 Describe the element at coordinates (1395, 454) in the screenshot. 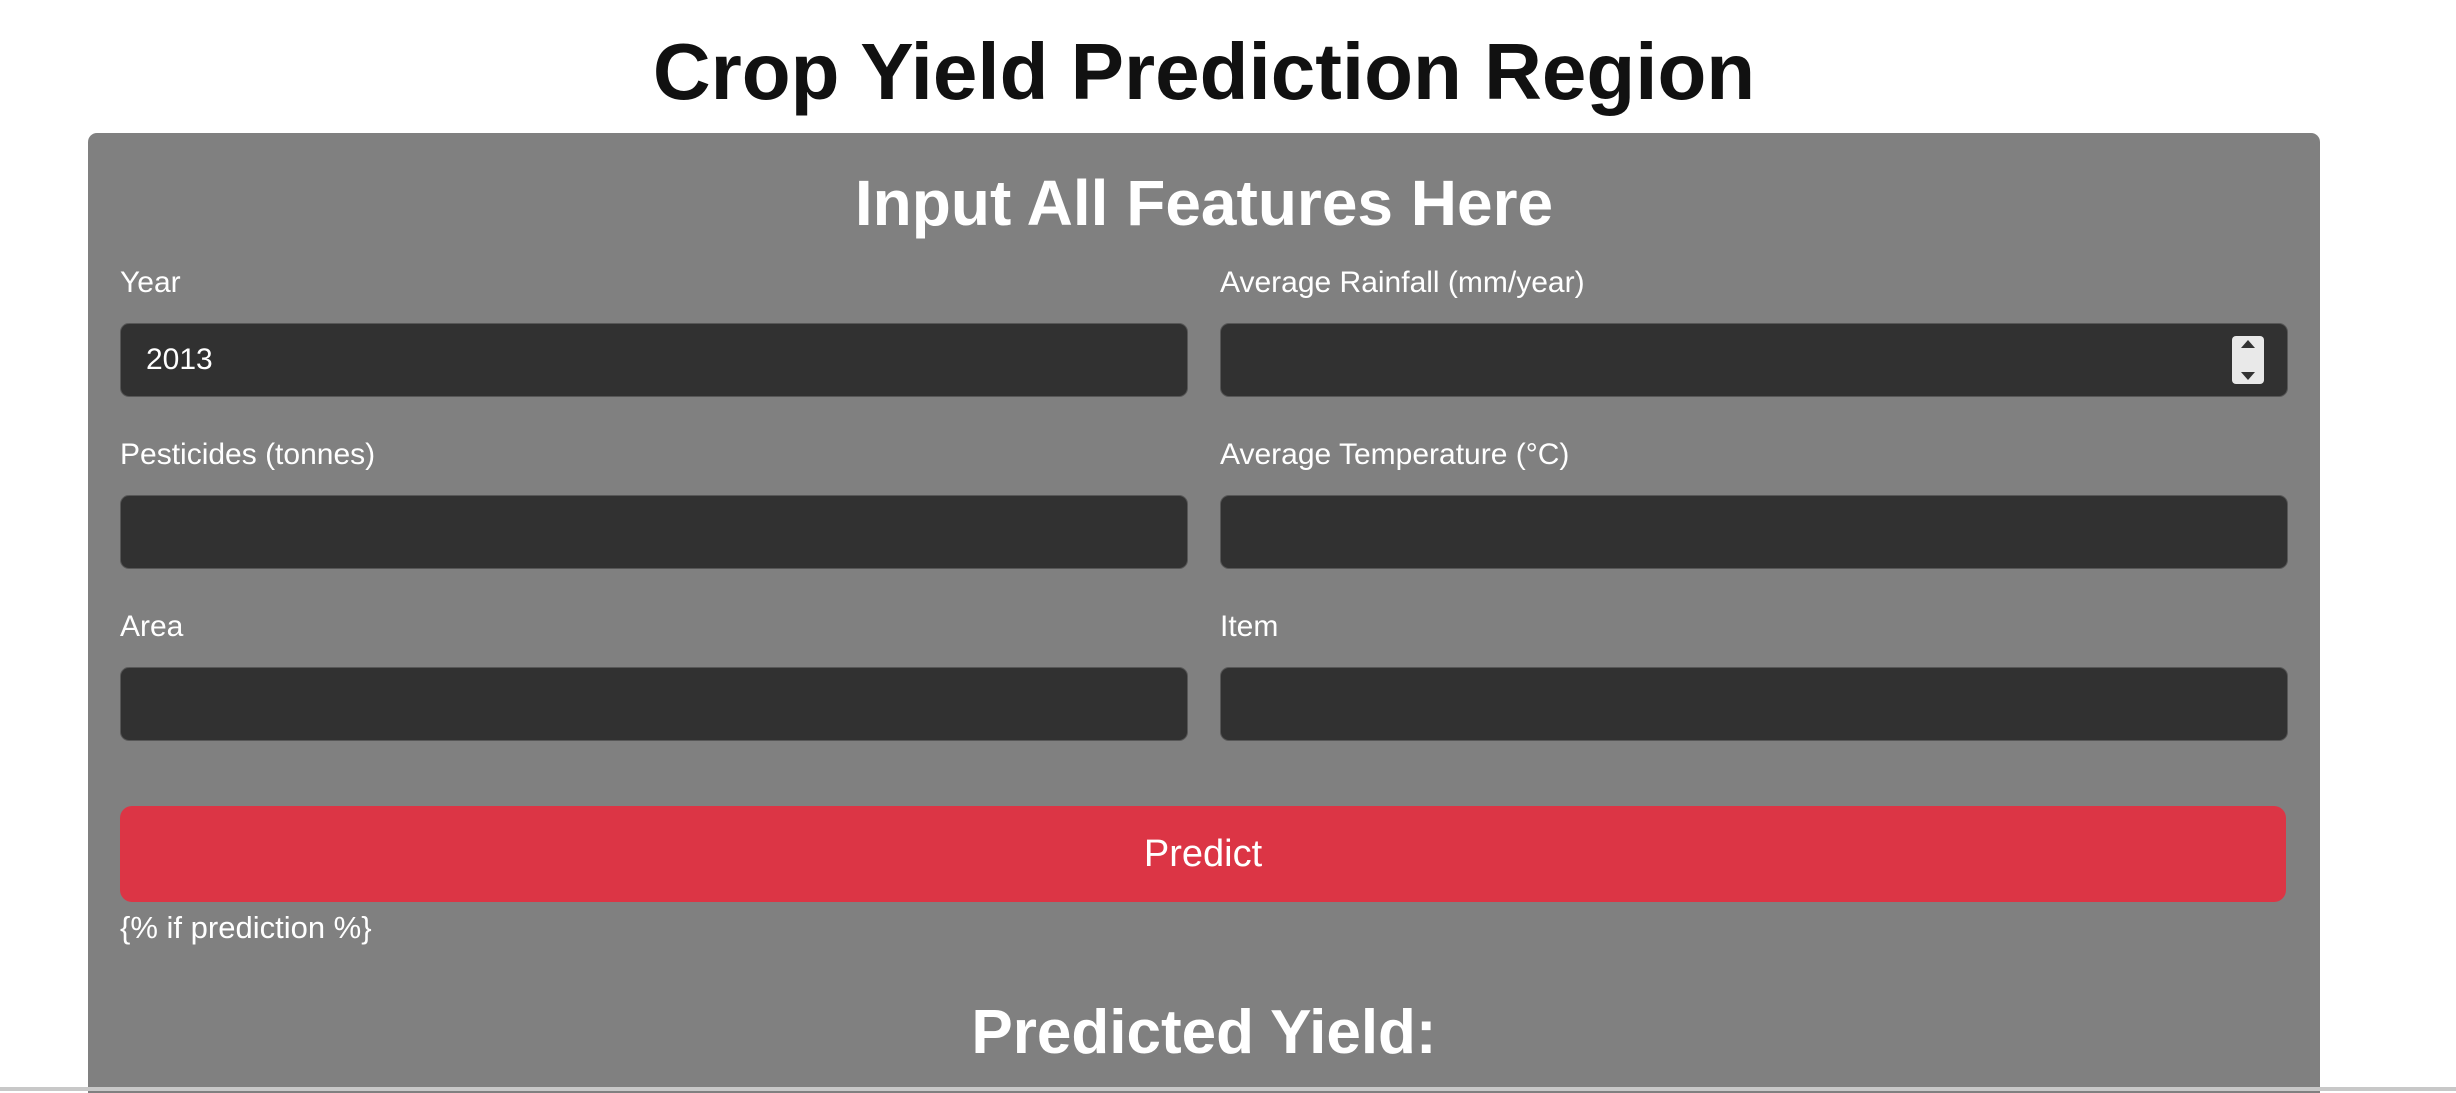

I see `temperature-label: Average Temperature (°C)` at that location.